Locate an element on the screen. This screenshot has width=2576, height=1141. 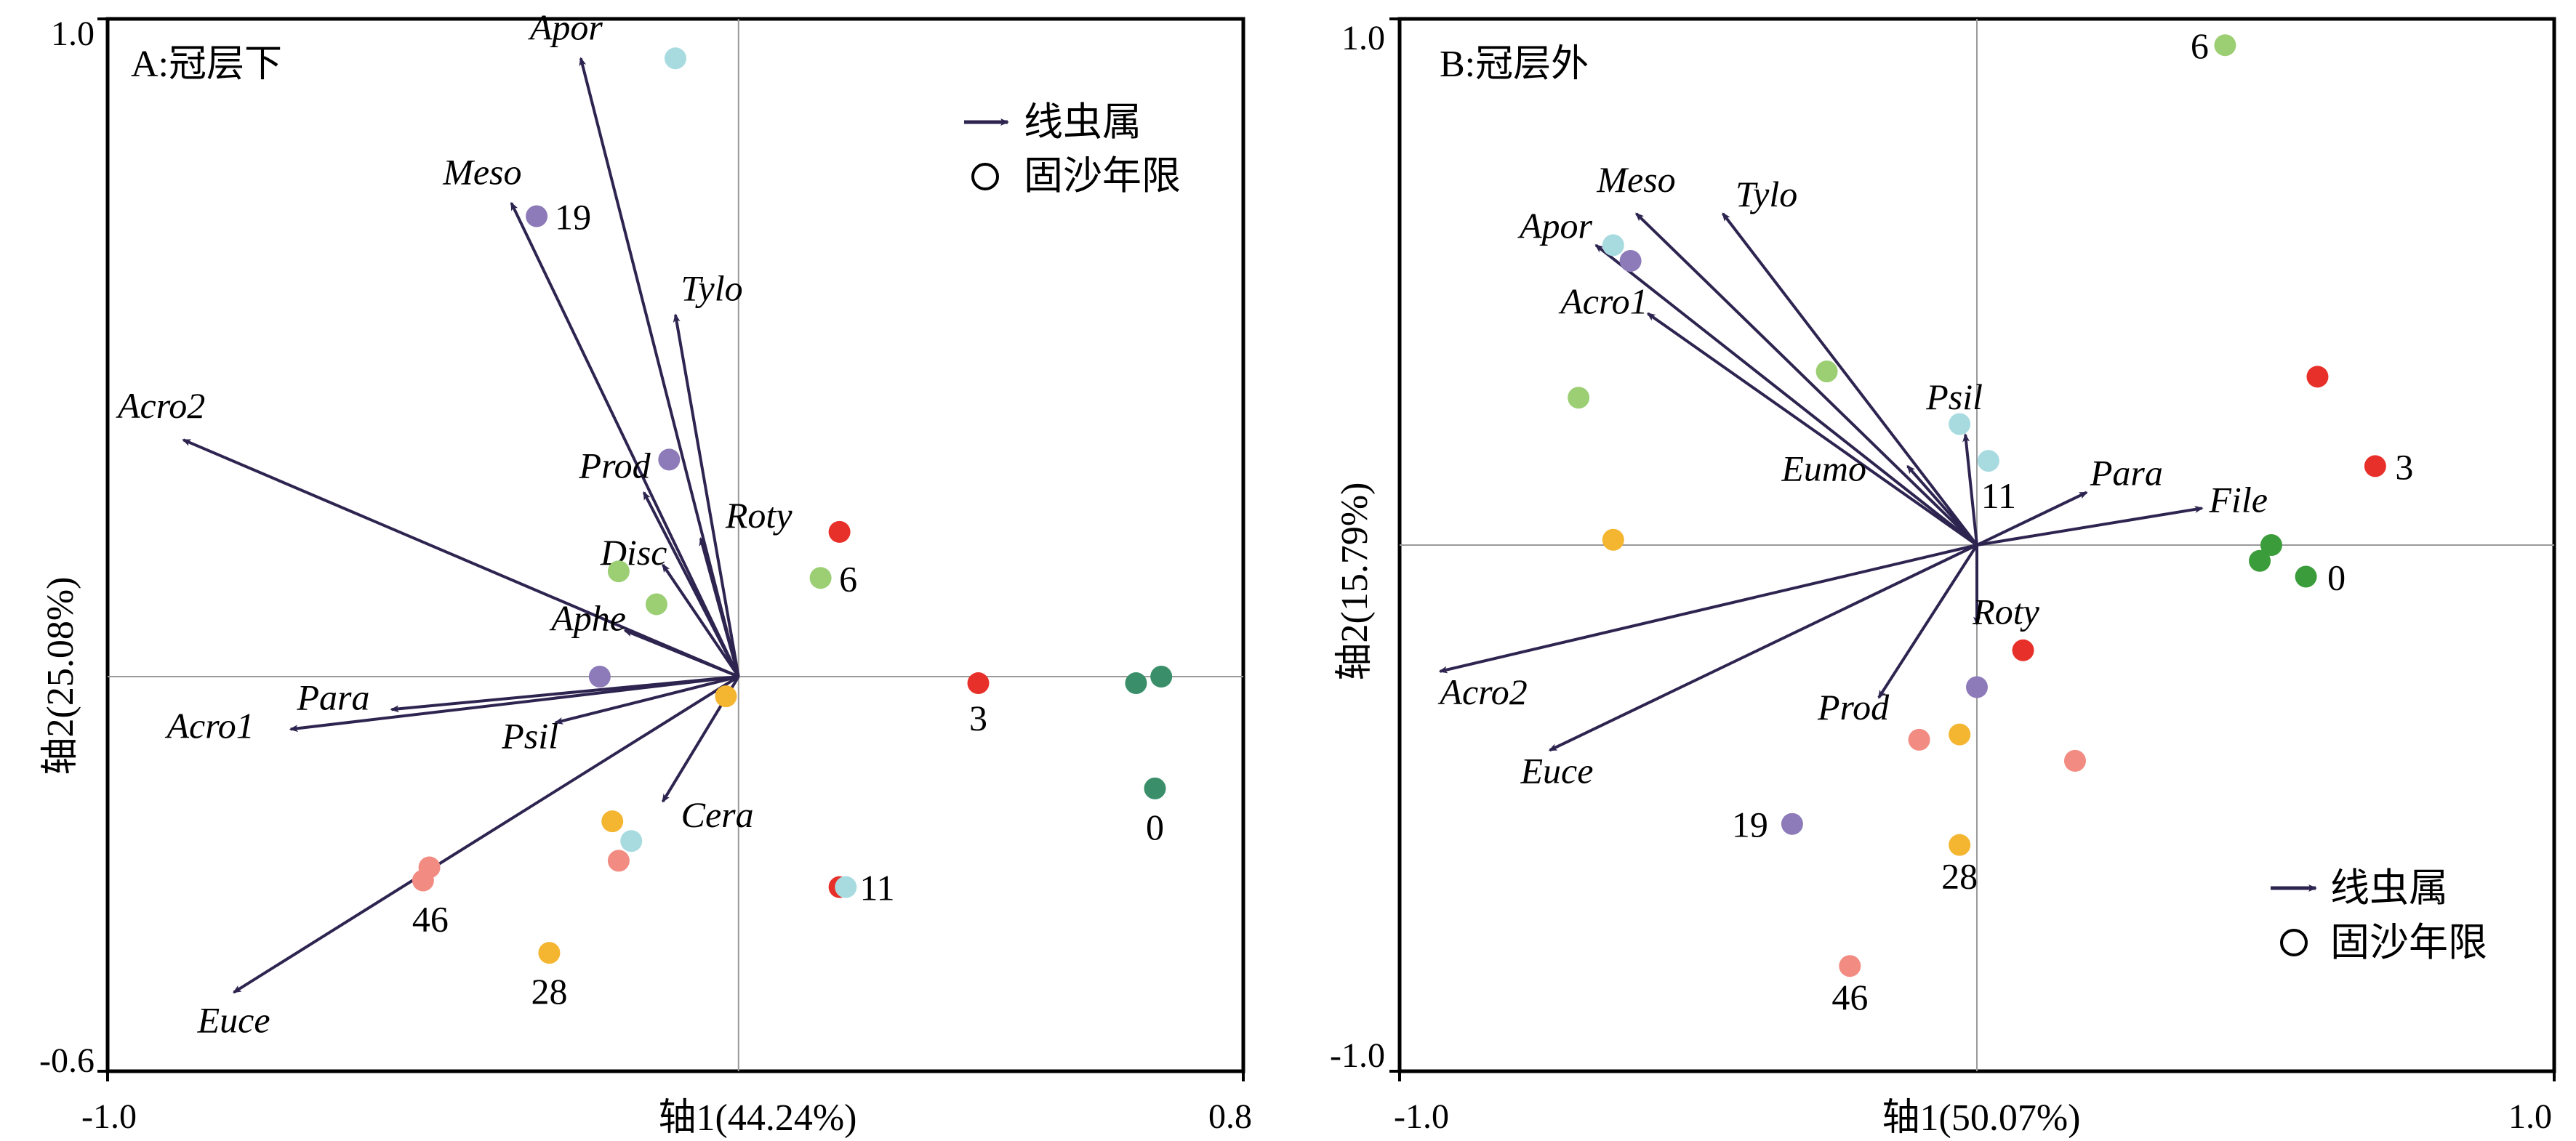
point-label-11: 11 is located at coordinates (1998, 495).